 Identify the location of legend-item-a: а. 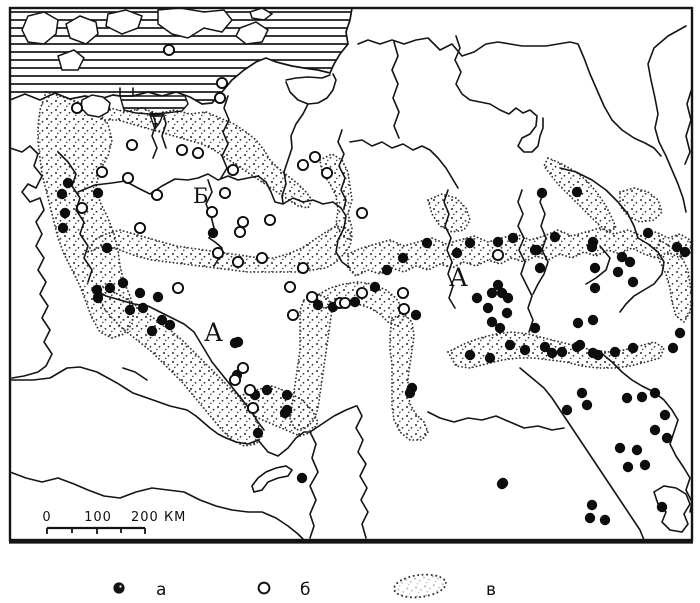
(139, 590).